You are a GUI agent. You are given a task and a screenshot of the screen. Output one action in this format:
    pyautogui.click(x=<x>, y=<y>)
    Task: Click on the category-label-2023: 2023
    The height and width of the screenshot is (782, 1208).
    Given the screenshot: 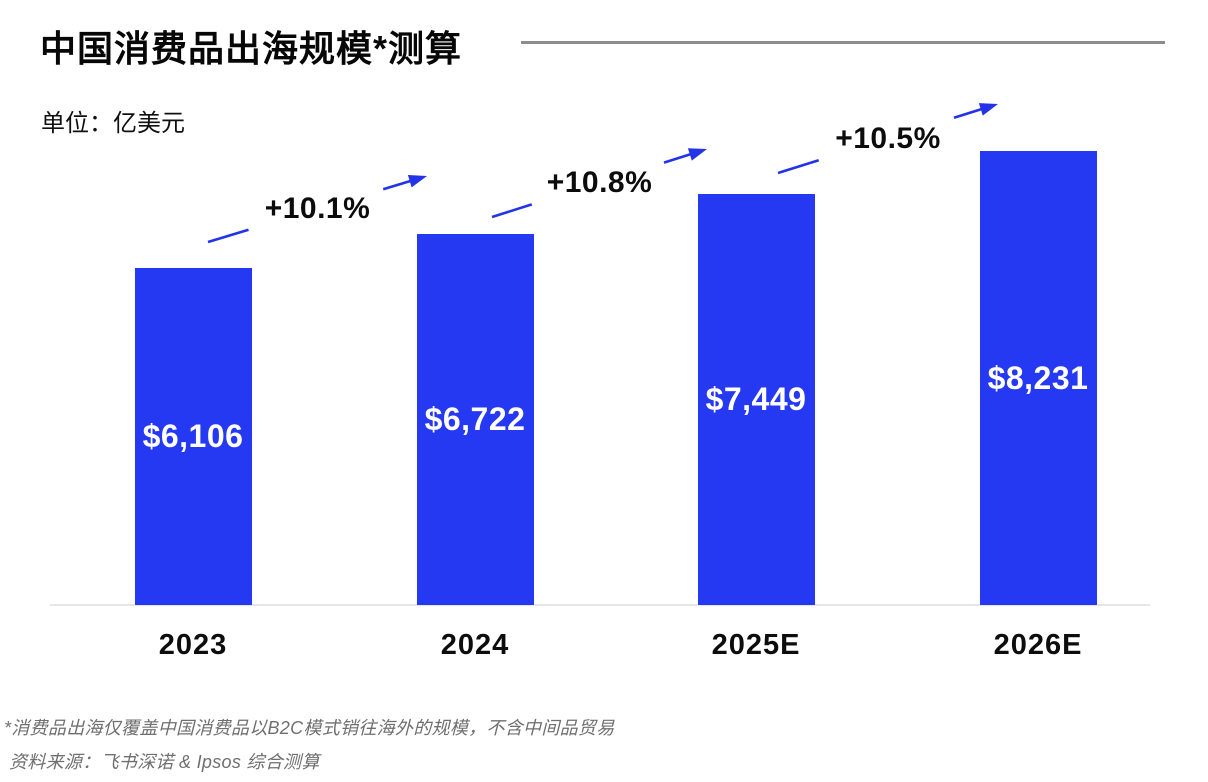 What is the action you would take?
    pyautogui.click(x=193, y=645)
    